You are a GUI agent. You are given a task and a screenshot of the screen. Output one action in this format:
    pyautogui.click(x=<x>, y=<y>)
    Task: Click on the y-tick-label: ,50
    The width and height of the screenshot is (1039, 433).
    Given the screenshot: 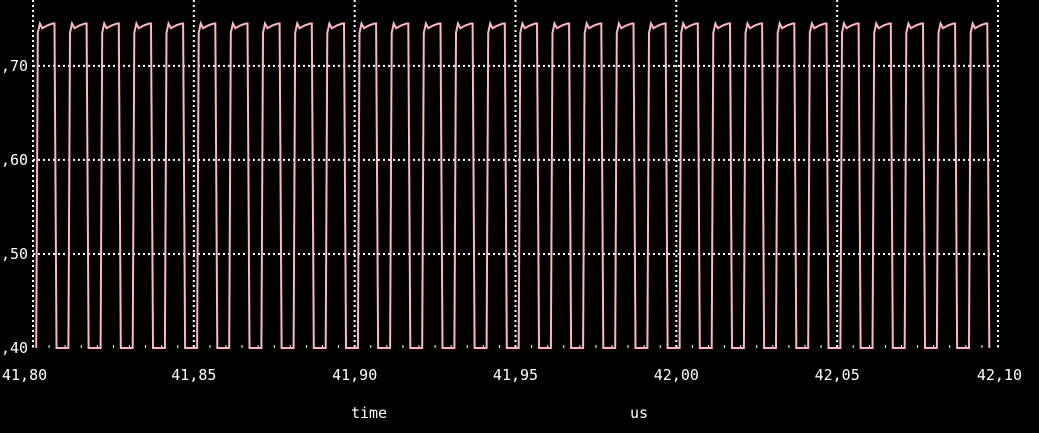 What is the action you would take?
    pyautogui.click(x=14, y=254)
    